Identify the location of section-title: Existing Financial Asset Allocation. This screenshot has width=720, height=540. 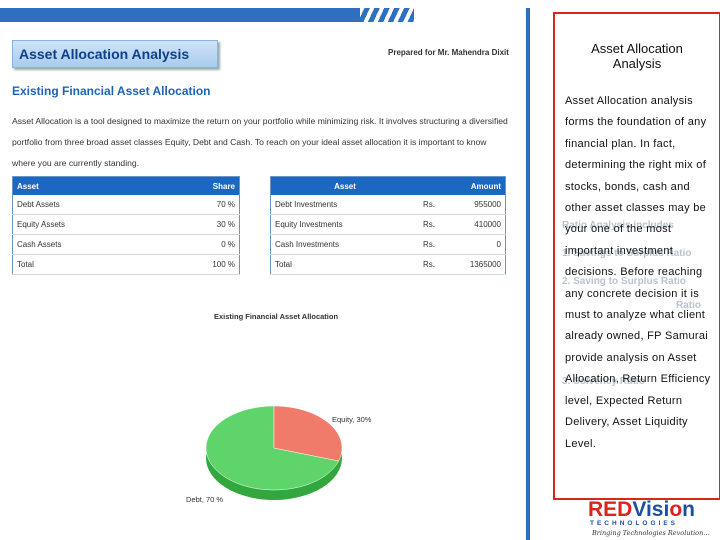
(111, 91).